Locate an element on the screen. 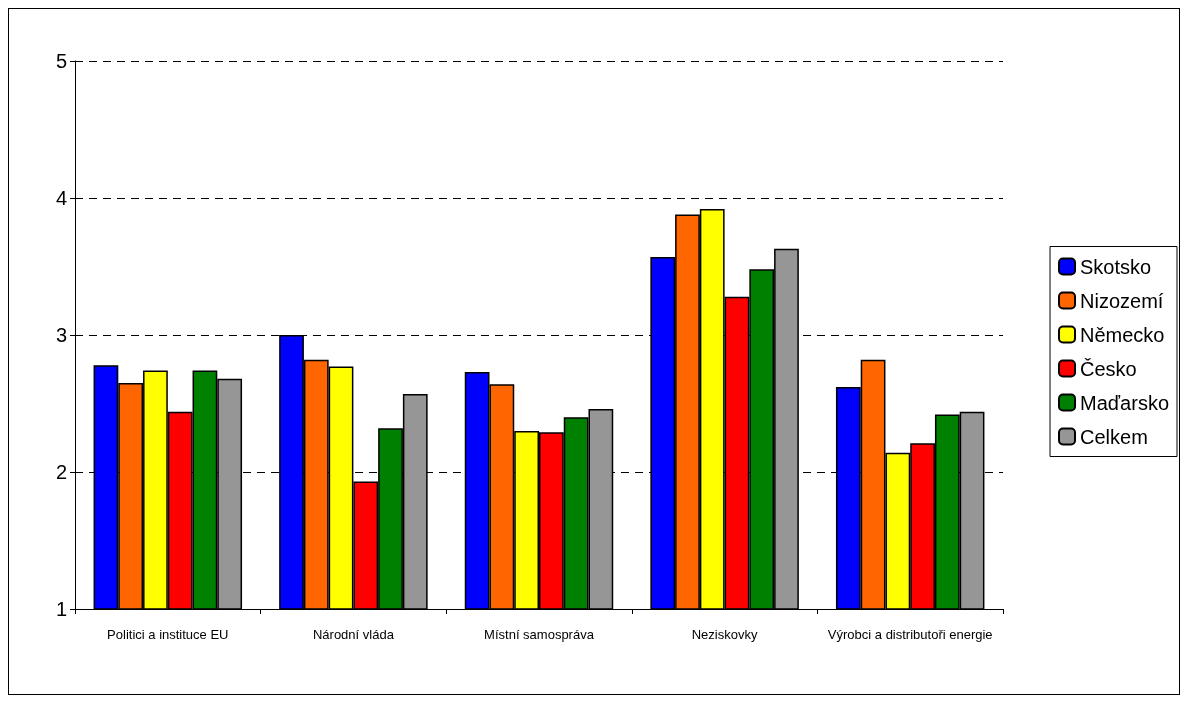 The width and height of the screenshot is (1186, 701). y-tick-label: 2 is located at coordinates (61, 472).